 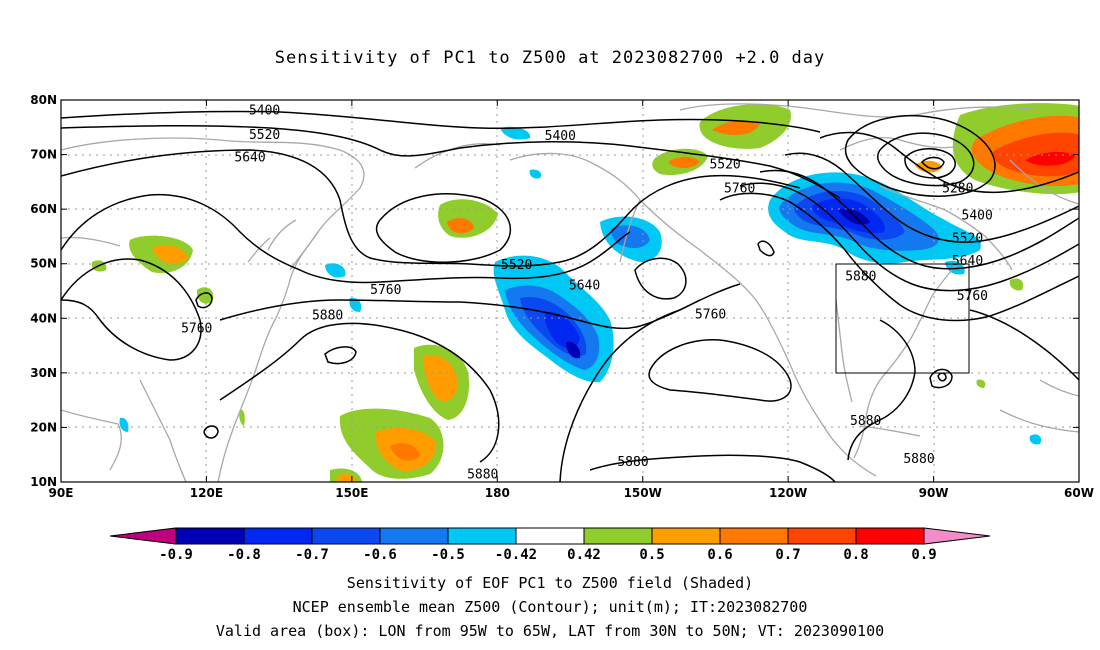 I want to click on colorbar-label: 0.42, so click(x=584, y=555).